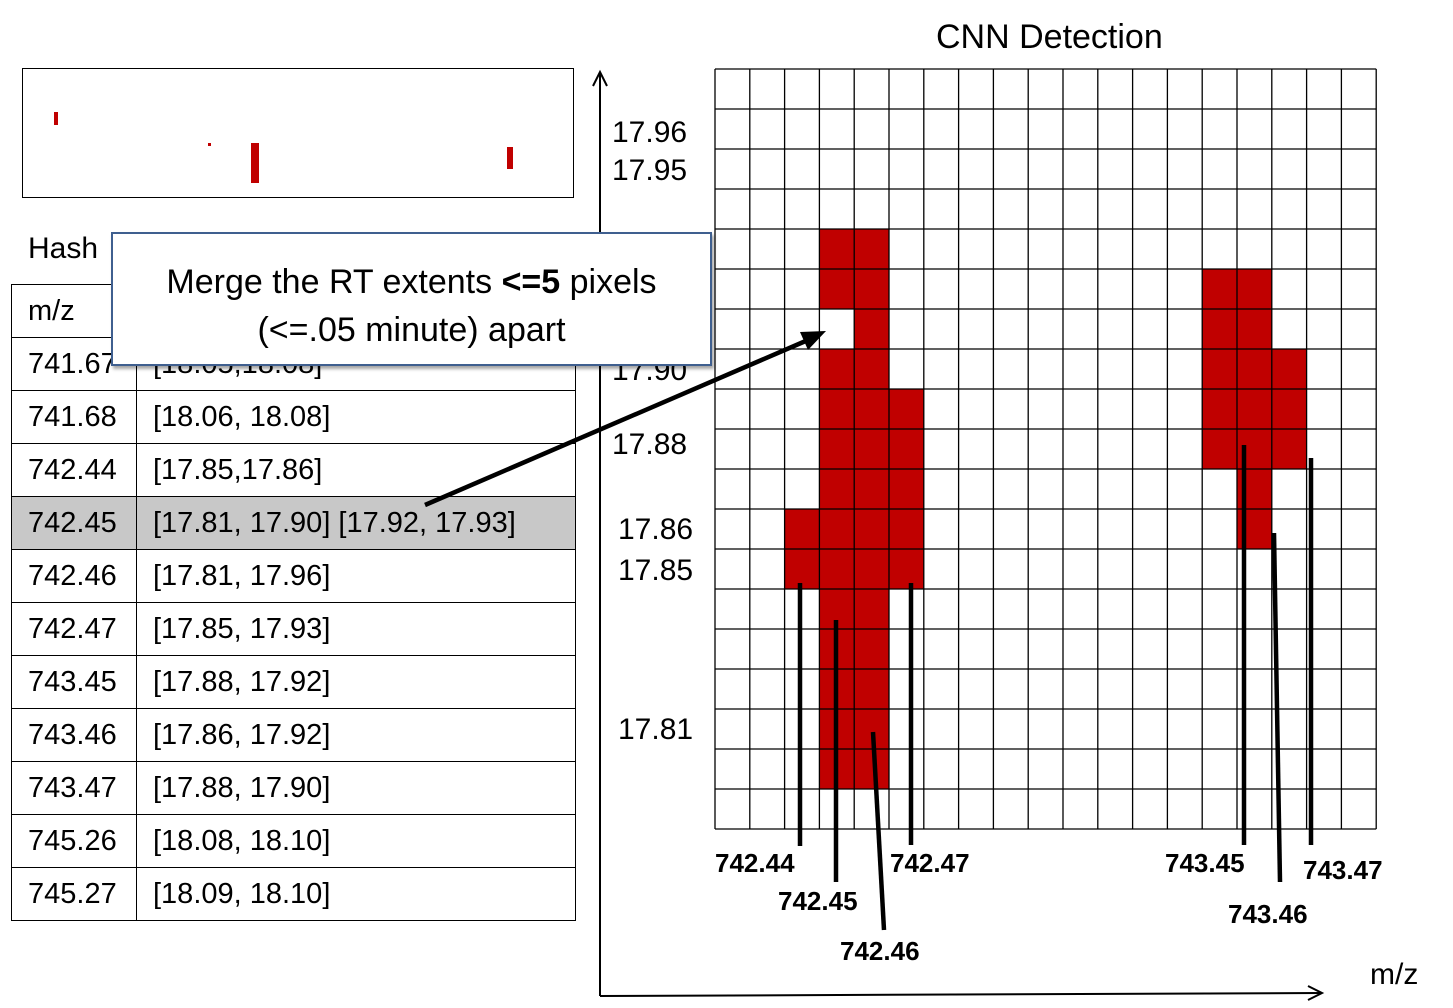  What do you see at coordinates (356, 576) in the screenshot?
I see `rt-range-cell: [17.81, 17.96]` at bounding box center [356, 576].